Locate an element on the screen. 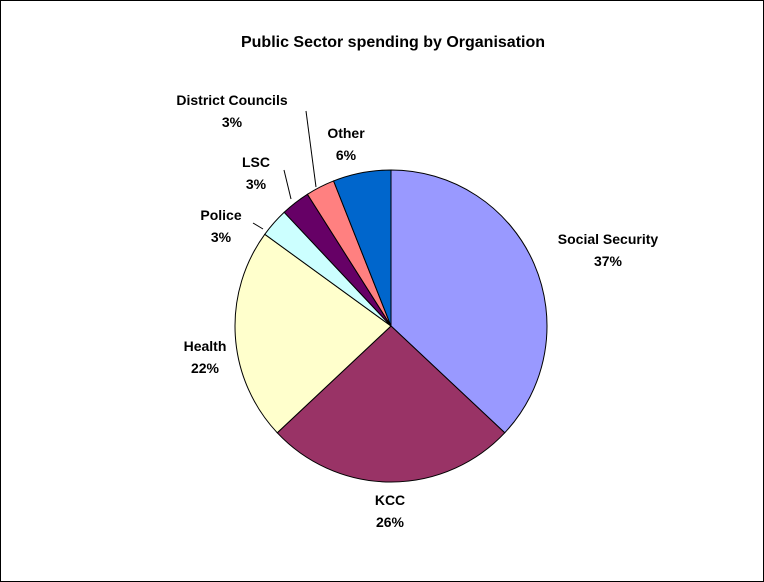 Image resolution: width=764 pixels, height=582 pixels. leader-lines is located at coordinates (284, 170).